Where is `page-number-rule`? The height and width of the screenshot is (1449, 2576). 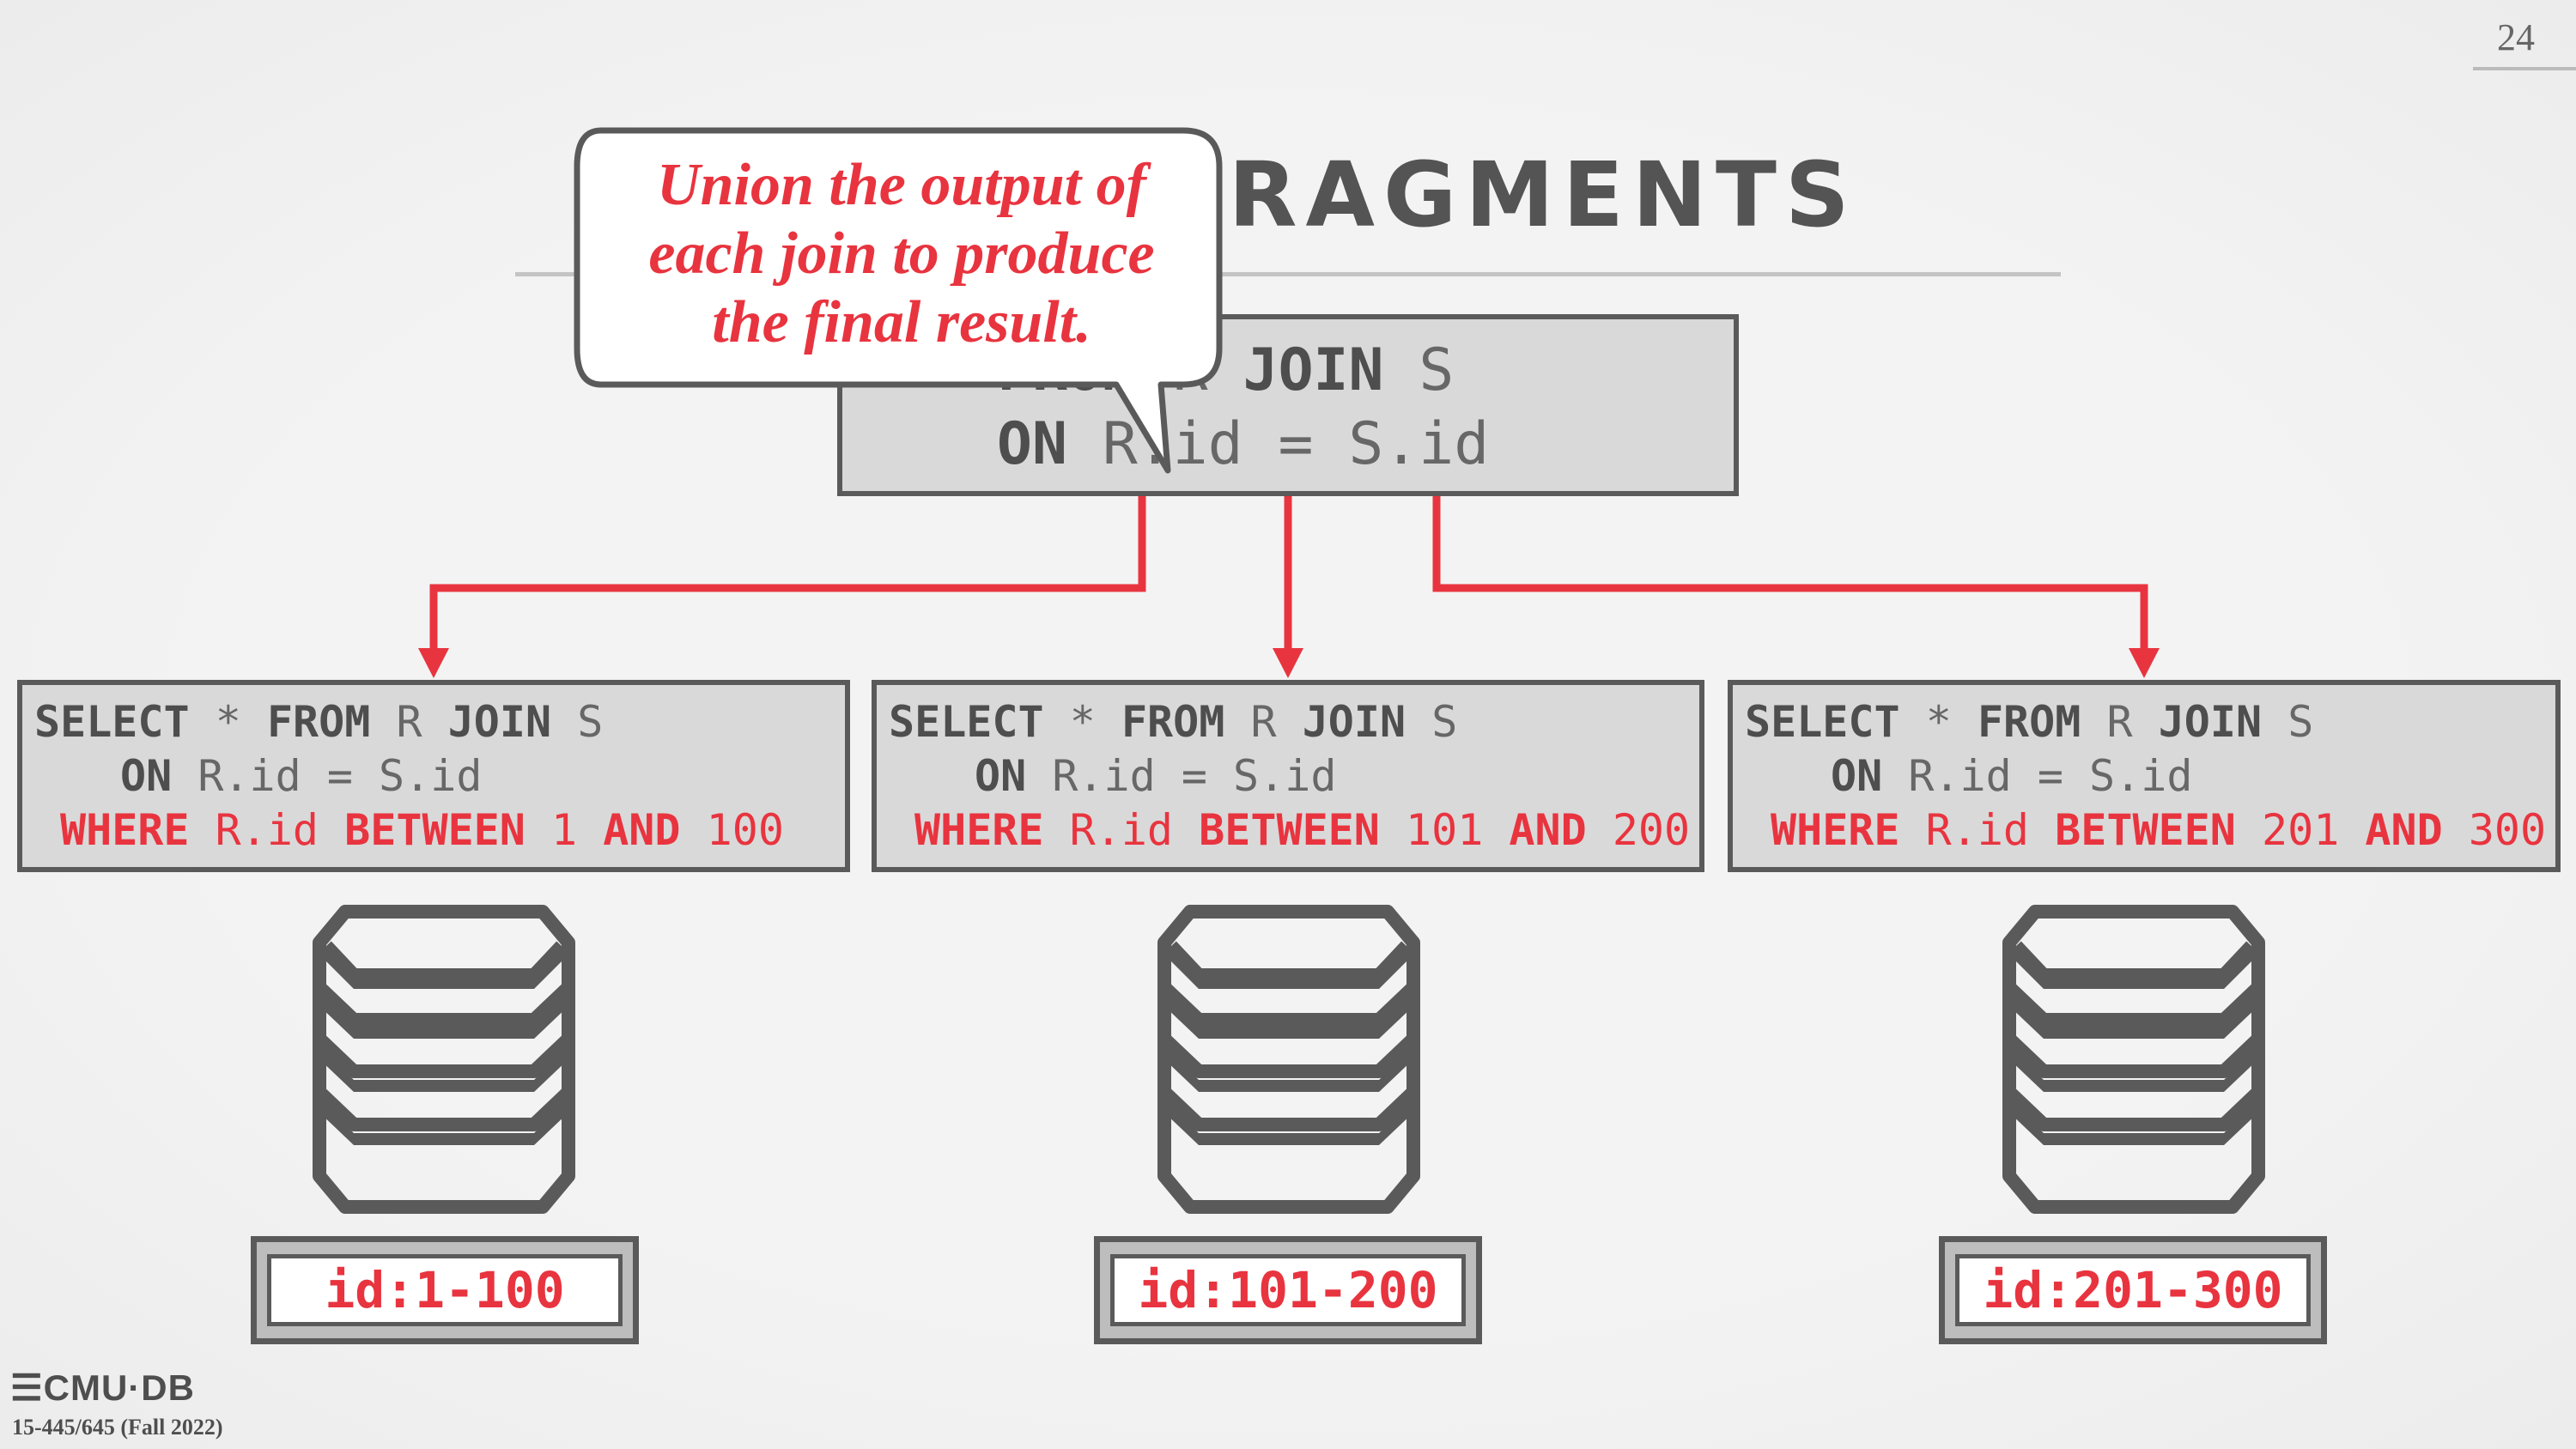 page-number-rule is located at coordinates (2524, 68).